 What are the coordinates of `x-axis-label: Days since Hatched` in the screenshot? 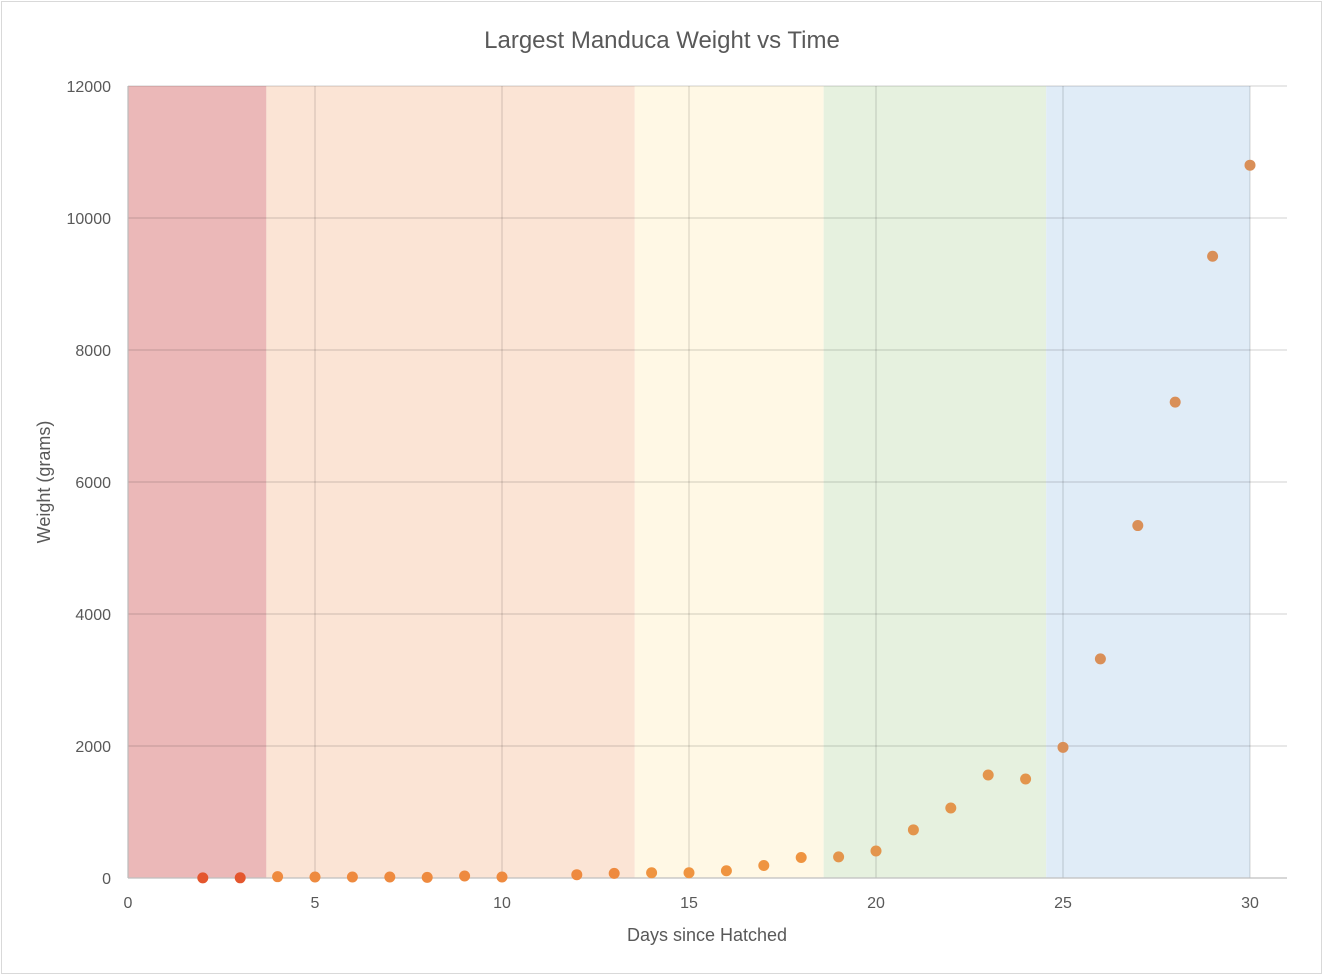 It's located at (707, 935).